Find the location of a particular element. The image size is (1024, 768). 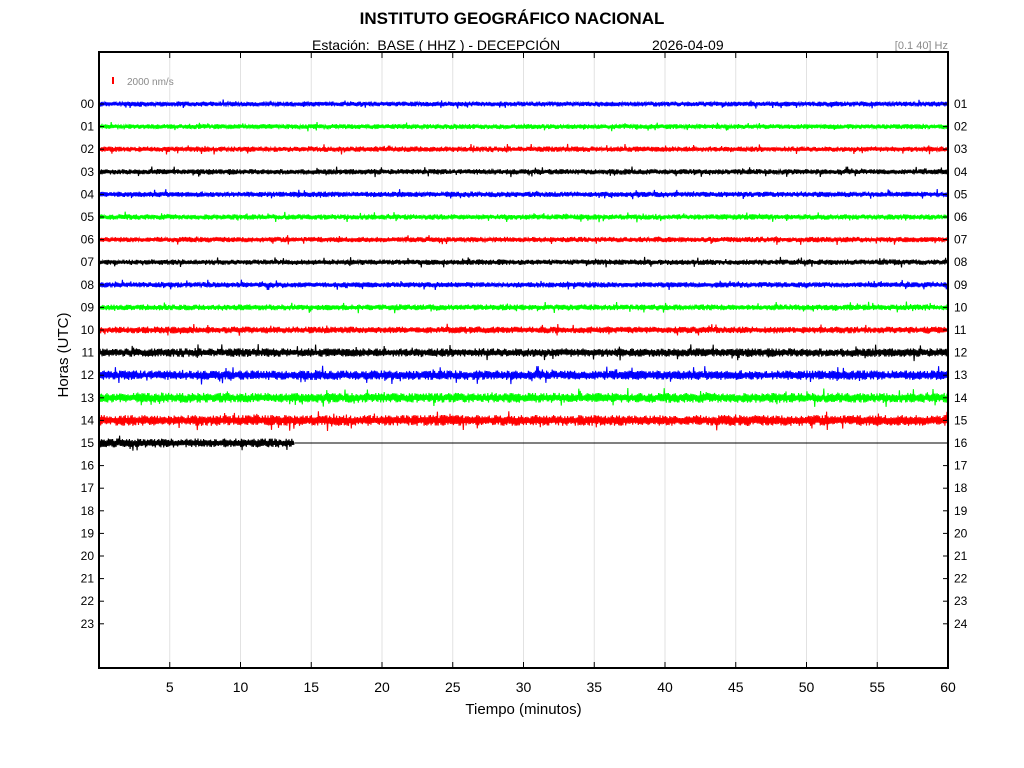

hour-label-left: 05 is located at coordinates (88, 217).